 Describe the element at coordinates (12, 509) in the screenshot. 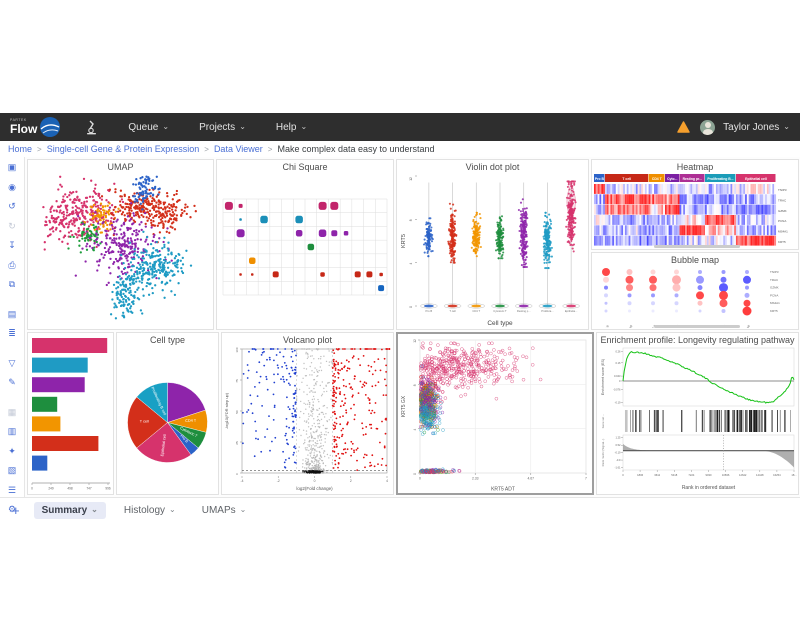

I see `settings-icon: ⚙` at that location.